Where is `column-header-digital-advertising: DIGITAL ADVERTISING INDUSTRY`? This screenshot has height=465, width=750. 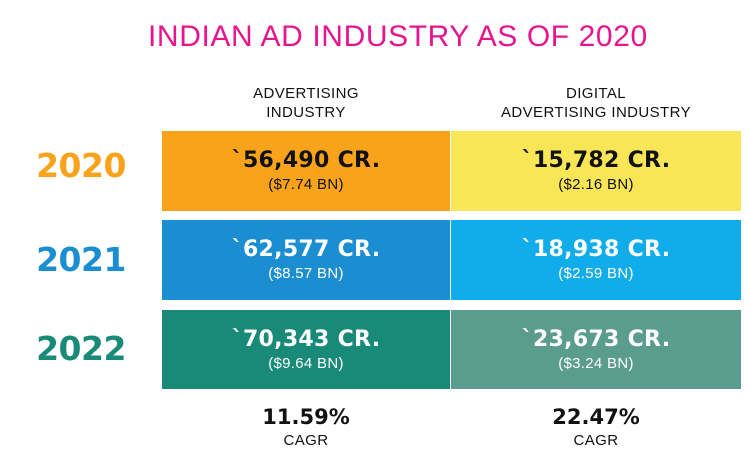 column-header-digital-advertising: DIGITAL ADVERTISING INDUSTRY is located at coordinates (596, 103).